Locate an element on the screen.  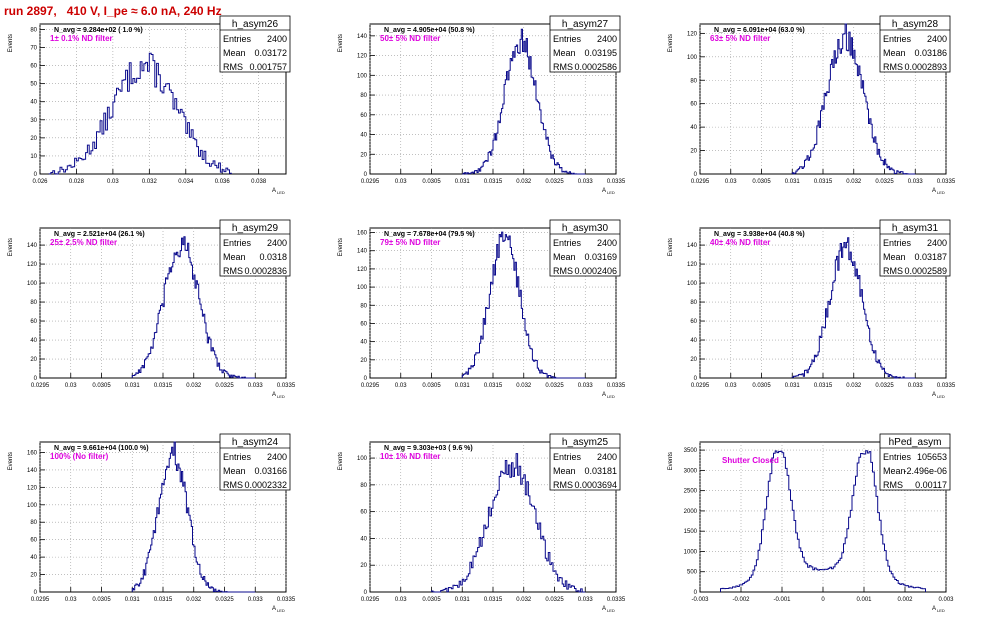
stat-value-rms: 0.00117 is located at coordinates (931, 485).